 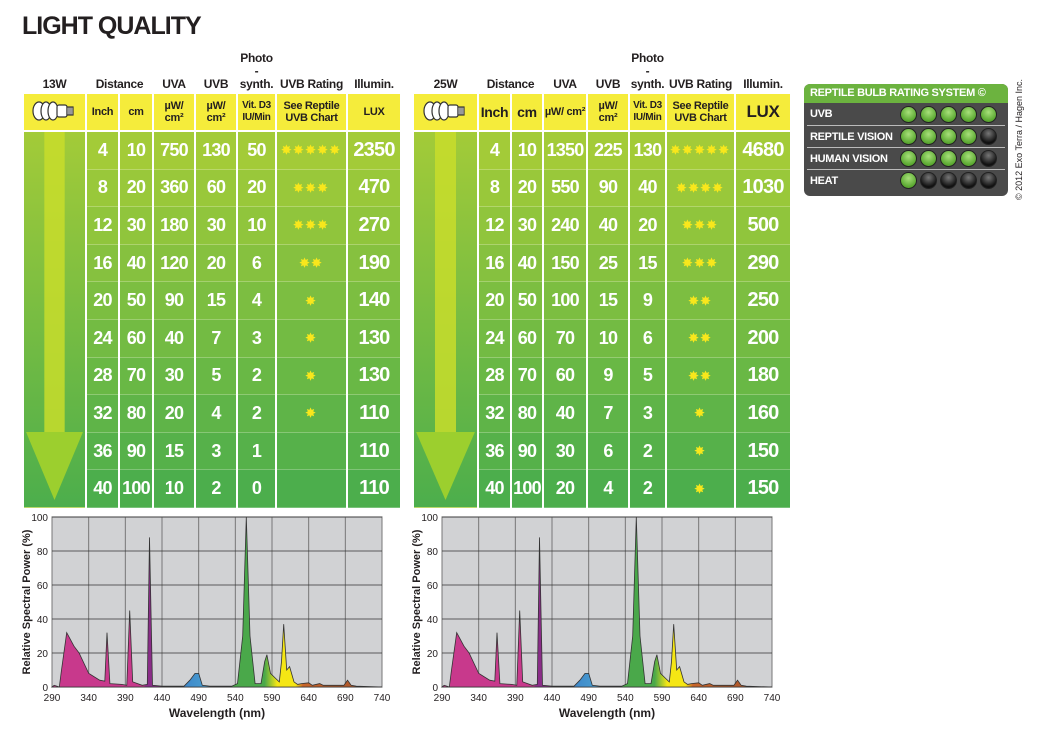 What do you see at coordinates (478, 698) in the screenshot?
I see `x-tick-label: 340` at bounding box center [478, 698].